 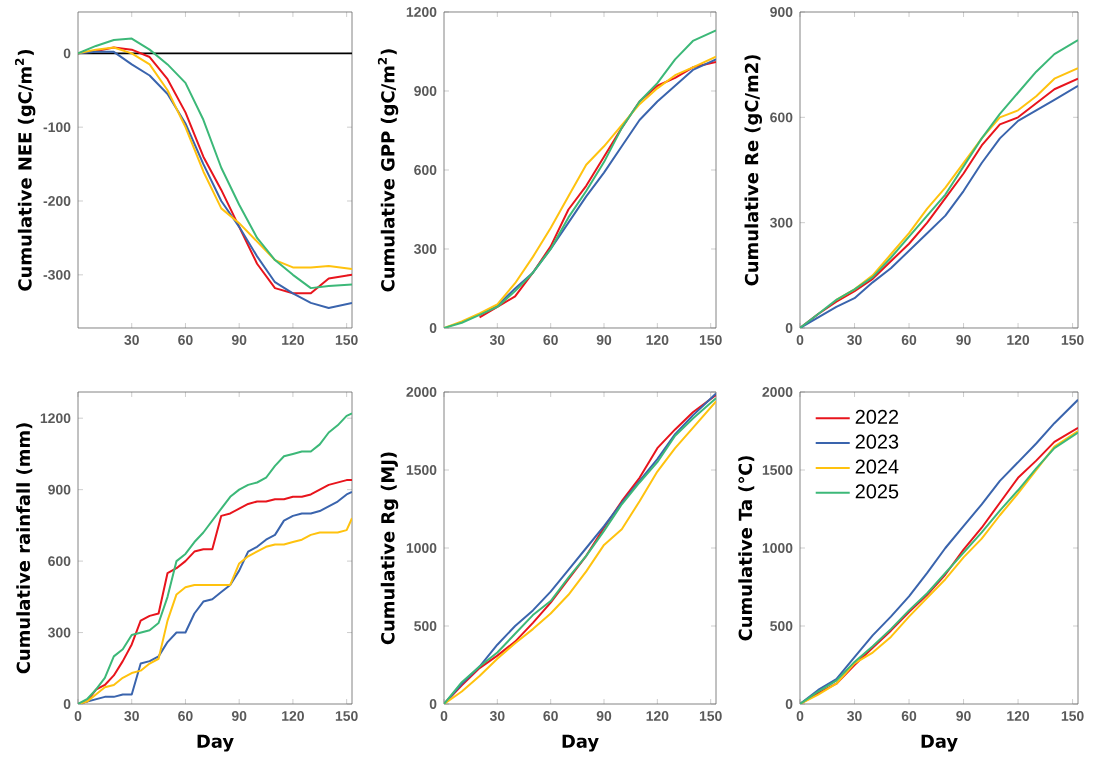 I want to click on y-axis-title: Cumulative Ta (℃), so click(x=746, y=548).